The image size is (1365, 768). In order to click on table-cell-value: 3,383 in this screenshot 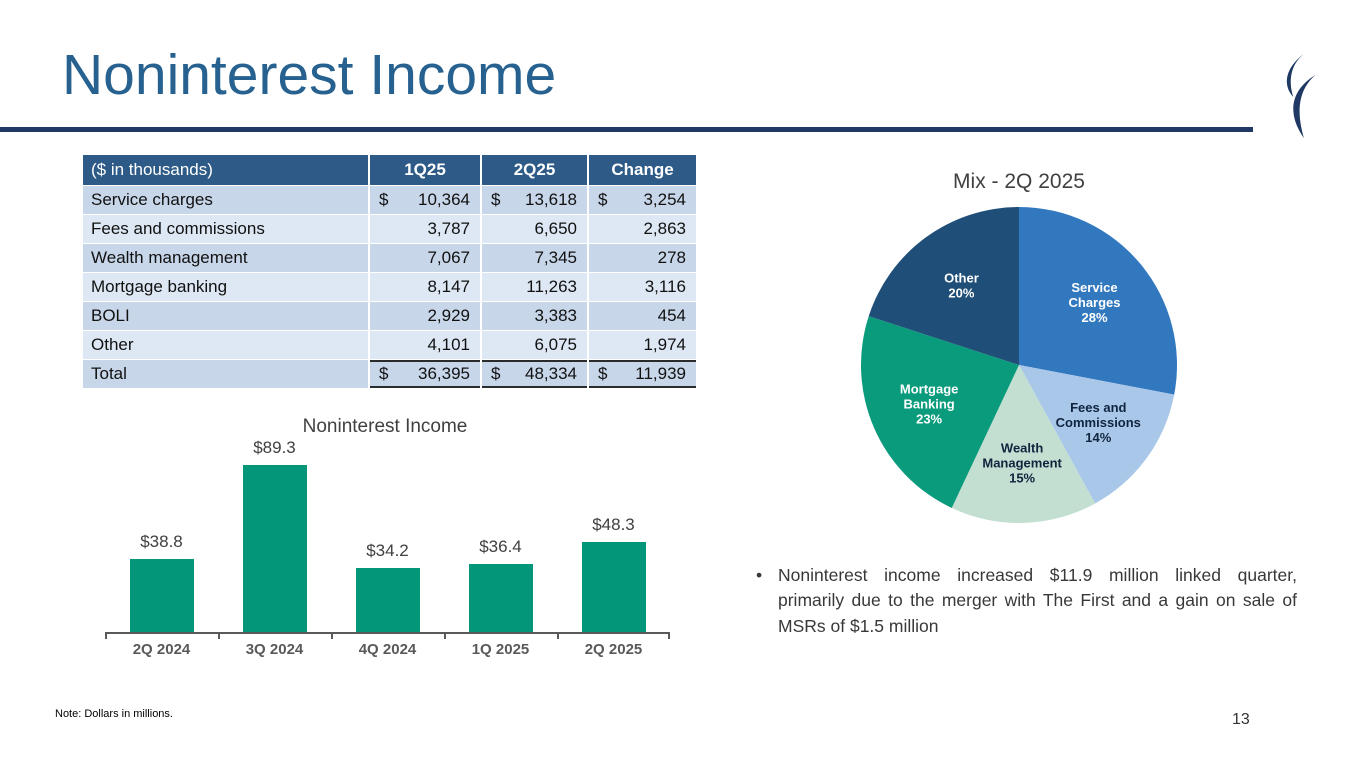, I will do `click(534, 316)`.